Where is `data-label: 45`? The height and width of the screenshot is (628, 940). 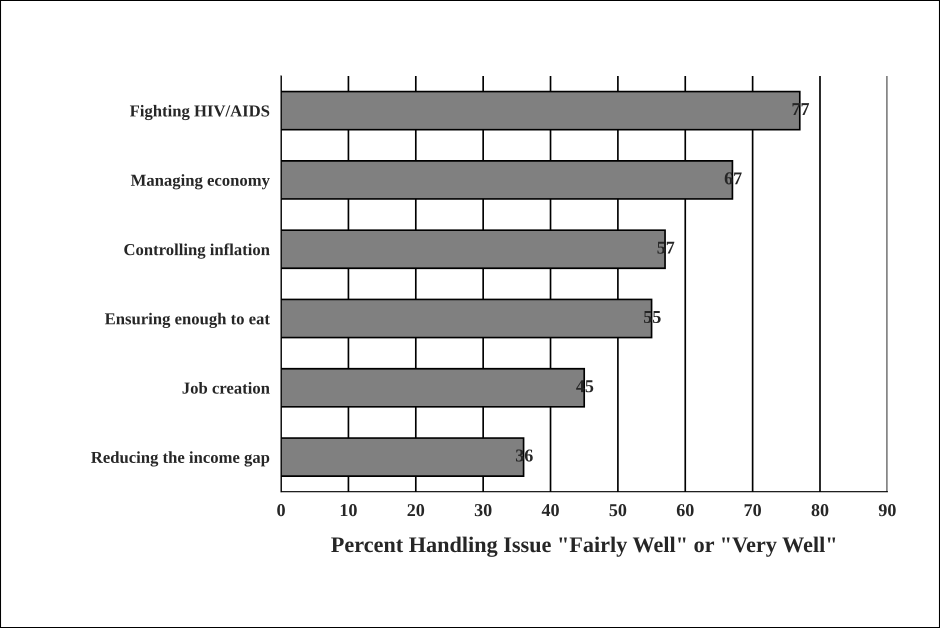 data-label: 45 is located at coordinates (585, 386).